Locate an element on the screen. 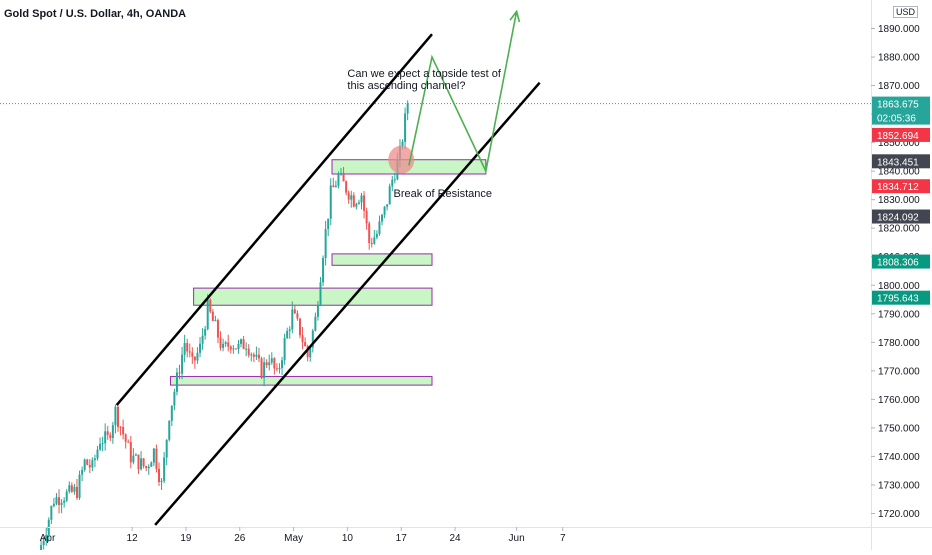 The height and width of the screenshot is (555, 932). projection-path is located at coordinates (463, 92).